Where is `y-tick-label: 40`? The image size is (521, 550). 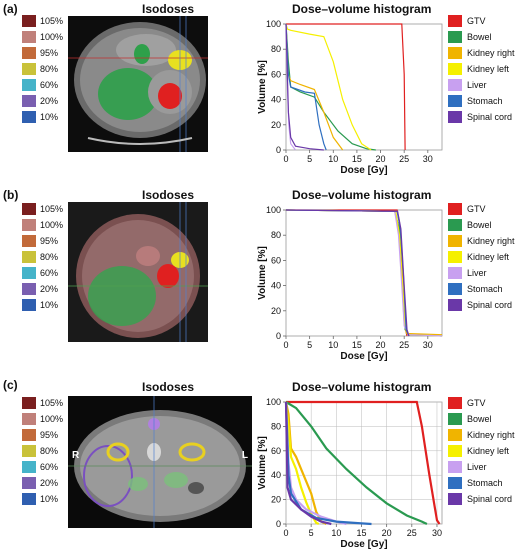 y-tick-label: 40 is located at coordinates (276, 100).